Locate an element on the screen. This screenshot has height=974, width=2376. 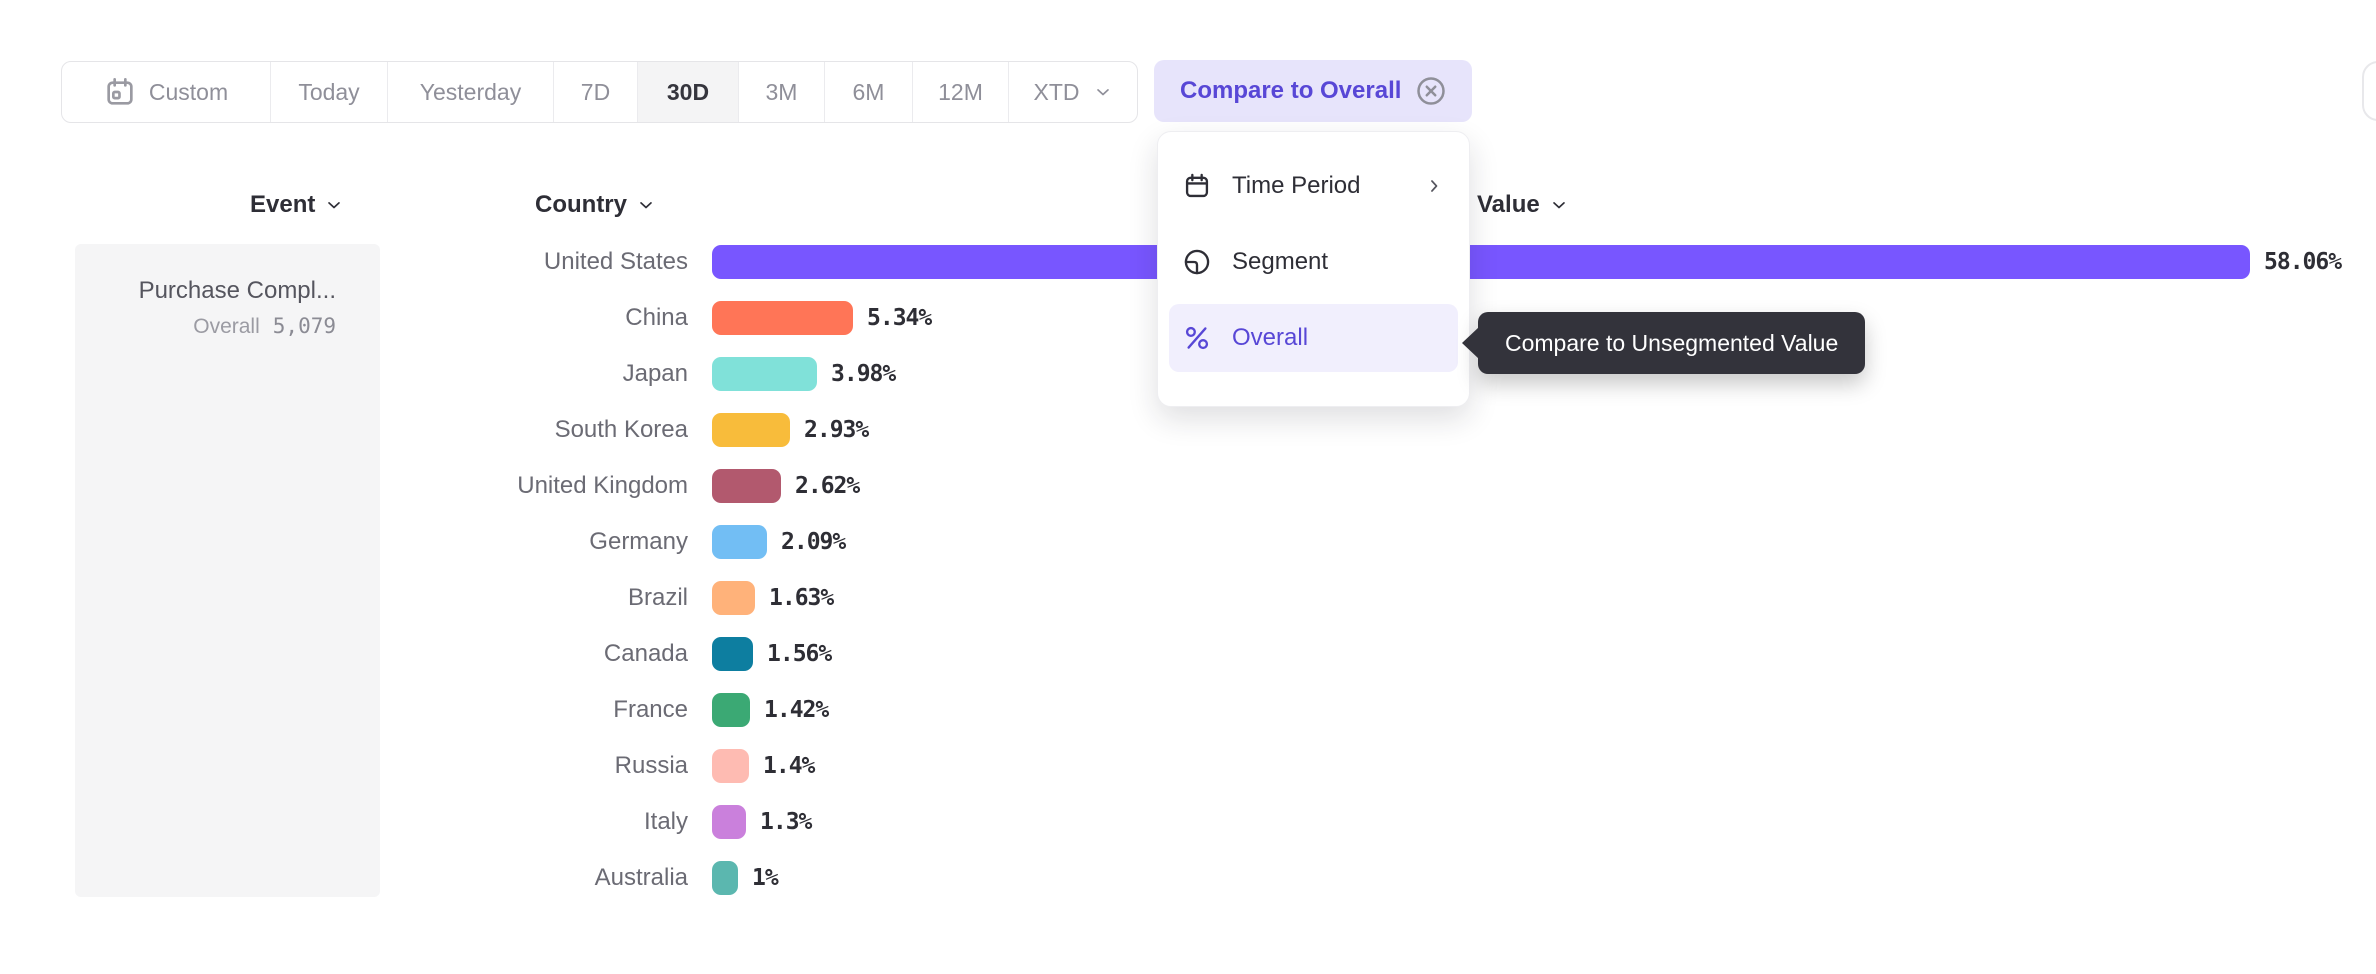
range-button-label: 12M is located at coordinates (960, 91).